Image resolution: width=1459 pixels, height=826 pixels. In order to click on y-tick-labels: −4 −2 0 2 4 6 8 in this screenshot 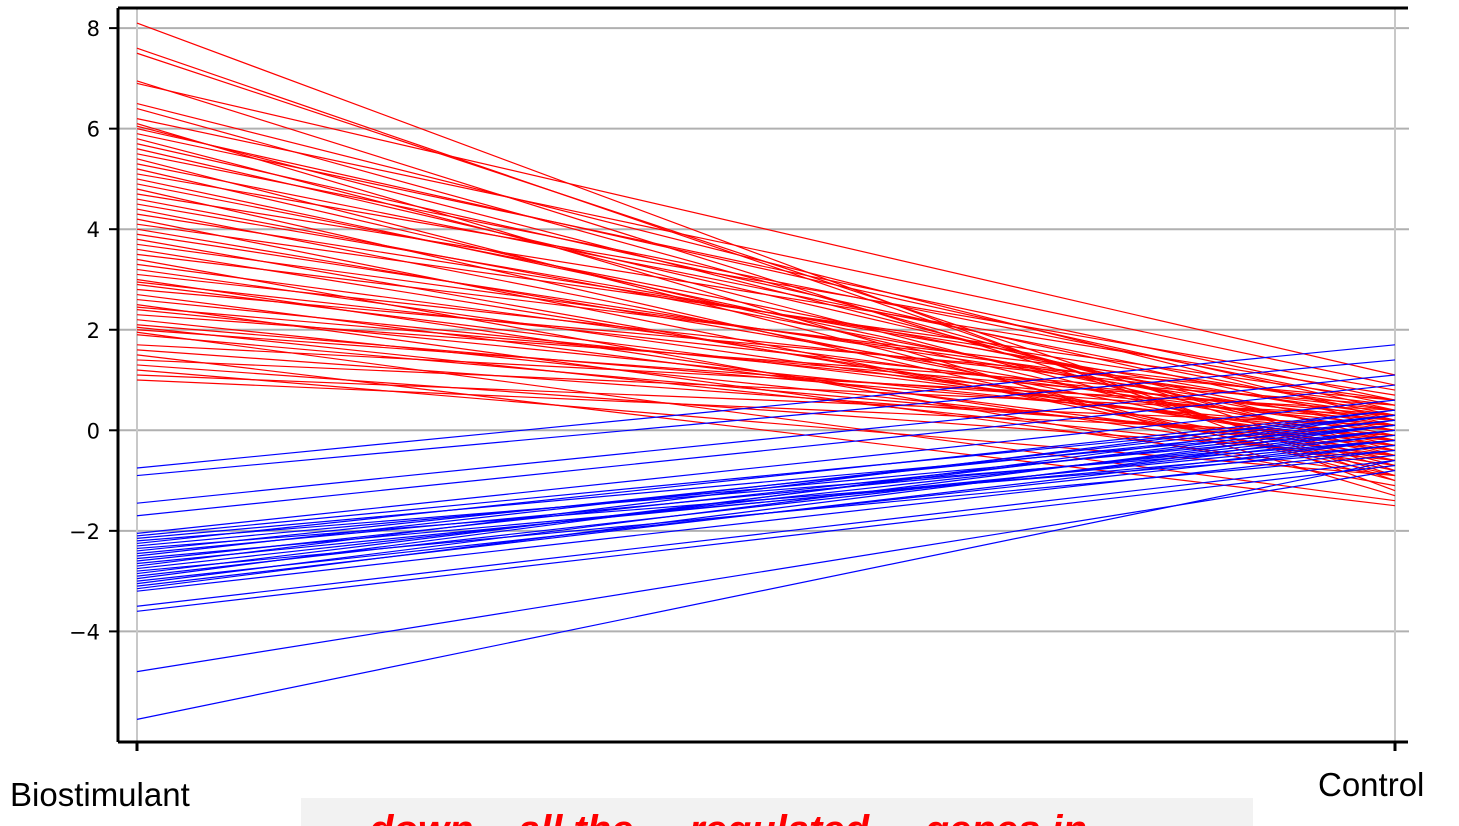, I will do `click(93, 330)`.